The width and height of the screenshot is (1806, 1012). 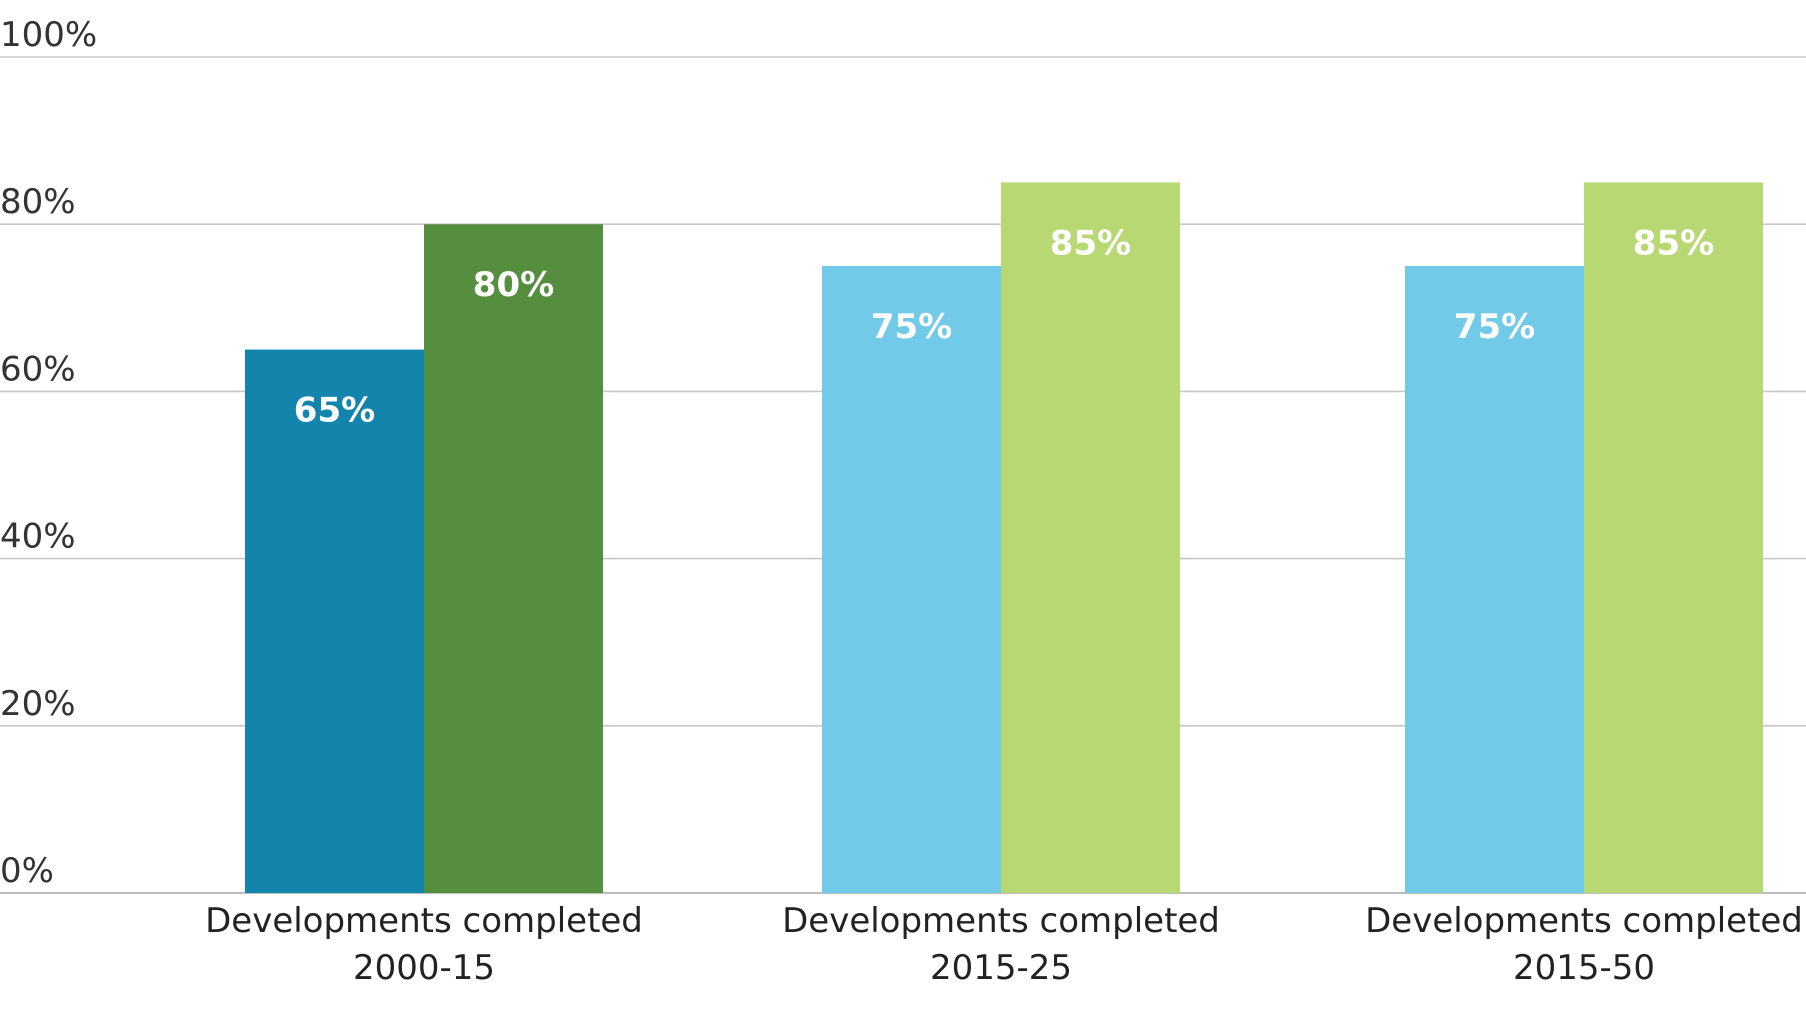 What do you see at coordinates (48, 35) in the screenshot?
I see `y-tick-label: 100%` at bounding box center [48, 35].